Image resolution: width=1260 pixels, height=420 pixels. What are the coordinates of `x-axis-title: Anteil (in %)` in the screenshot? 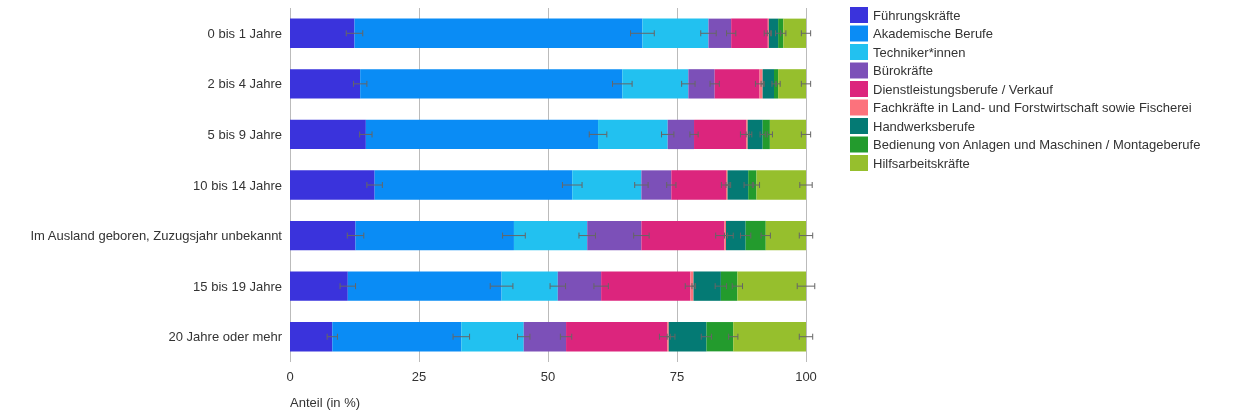 It's located at (325, 402).